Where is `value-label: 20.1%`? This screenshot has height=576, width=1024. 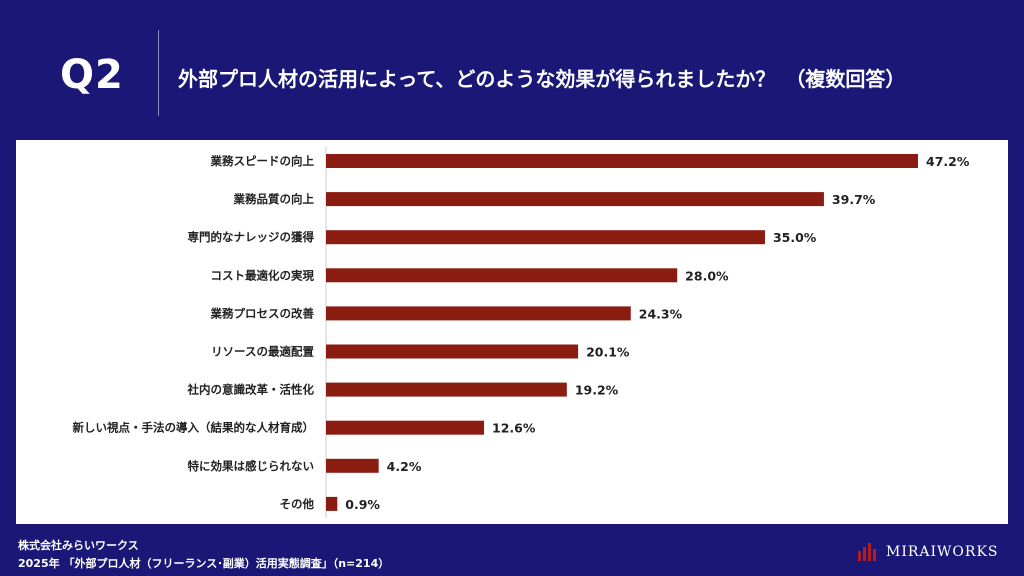 value-label: 20.1% is located at coordinates (608, 352).